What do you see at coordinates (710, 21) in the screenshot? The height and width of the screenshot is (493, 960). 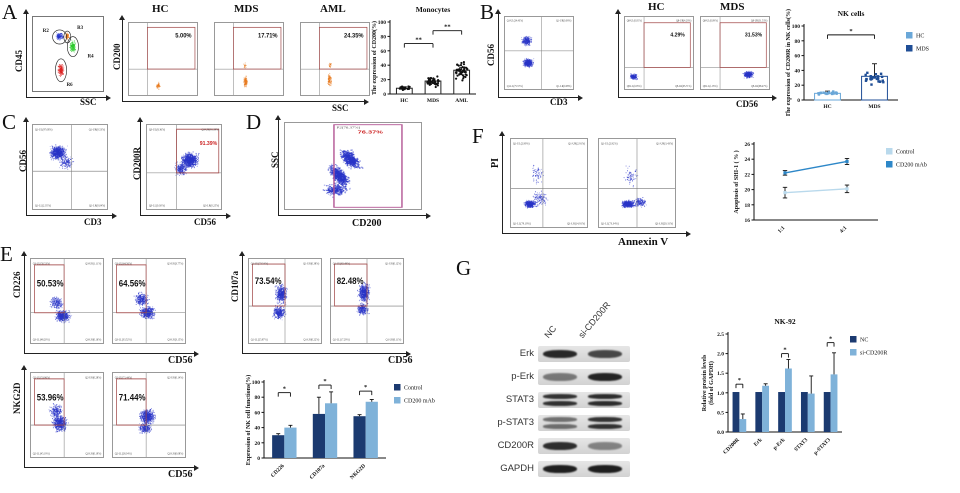 I see `svg-text: Q8-UL(0.09%)` at bounding box center [710, 21].